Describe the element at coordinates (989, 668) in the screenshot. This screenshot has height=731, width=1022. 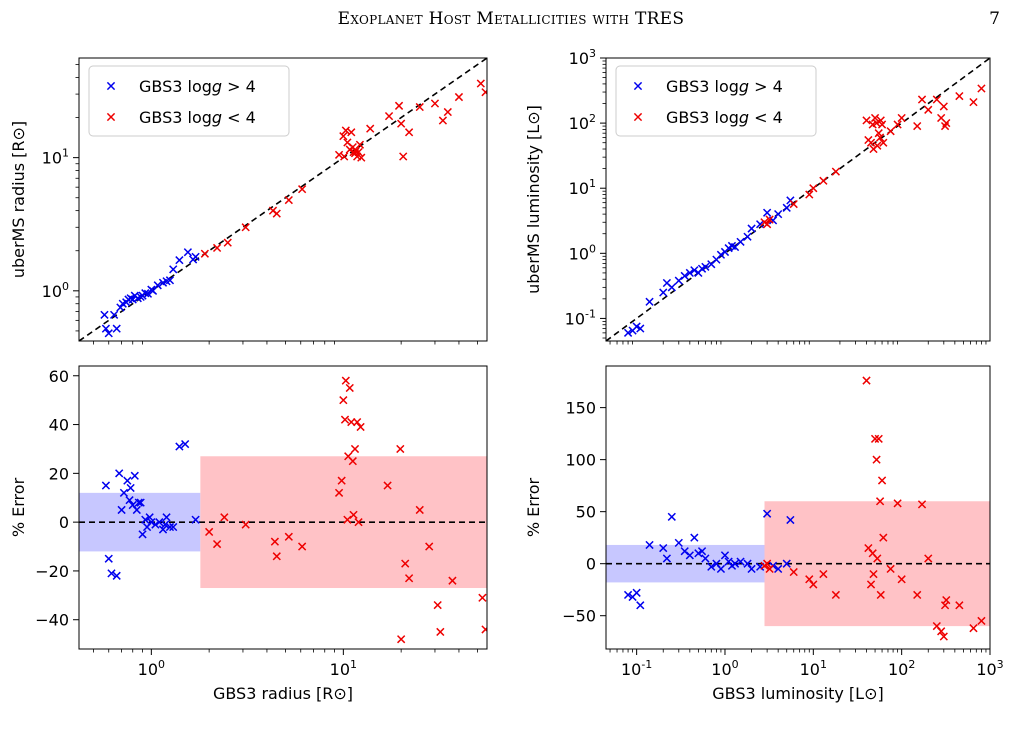
I see `x-tick-label: 10³` at that location.